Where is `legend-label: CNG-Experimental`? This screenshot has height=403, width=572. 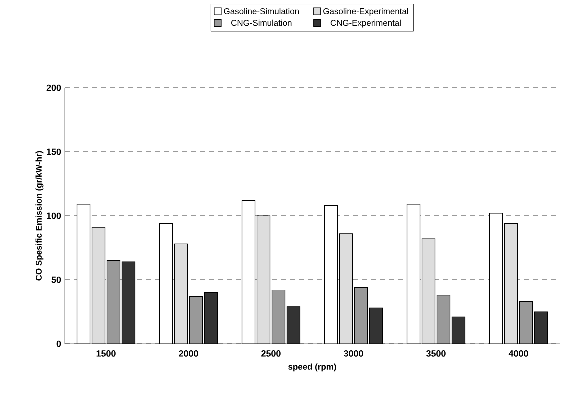 legend-label: CNG-Experimental is located at coordinates (365, 24).